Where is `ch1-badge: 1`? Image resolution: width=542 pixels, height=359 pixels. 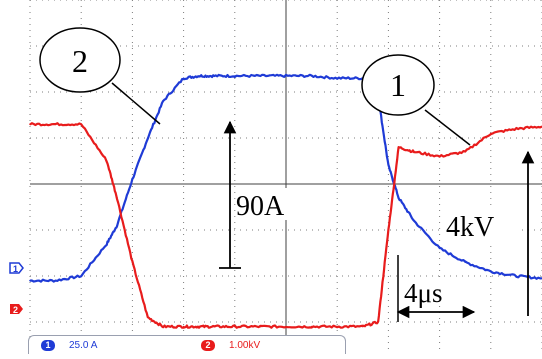
ch1-badge: 1 is located at coordinates (48, 345).